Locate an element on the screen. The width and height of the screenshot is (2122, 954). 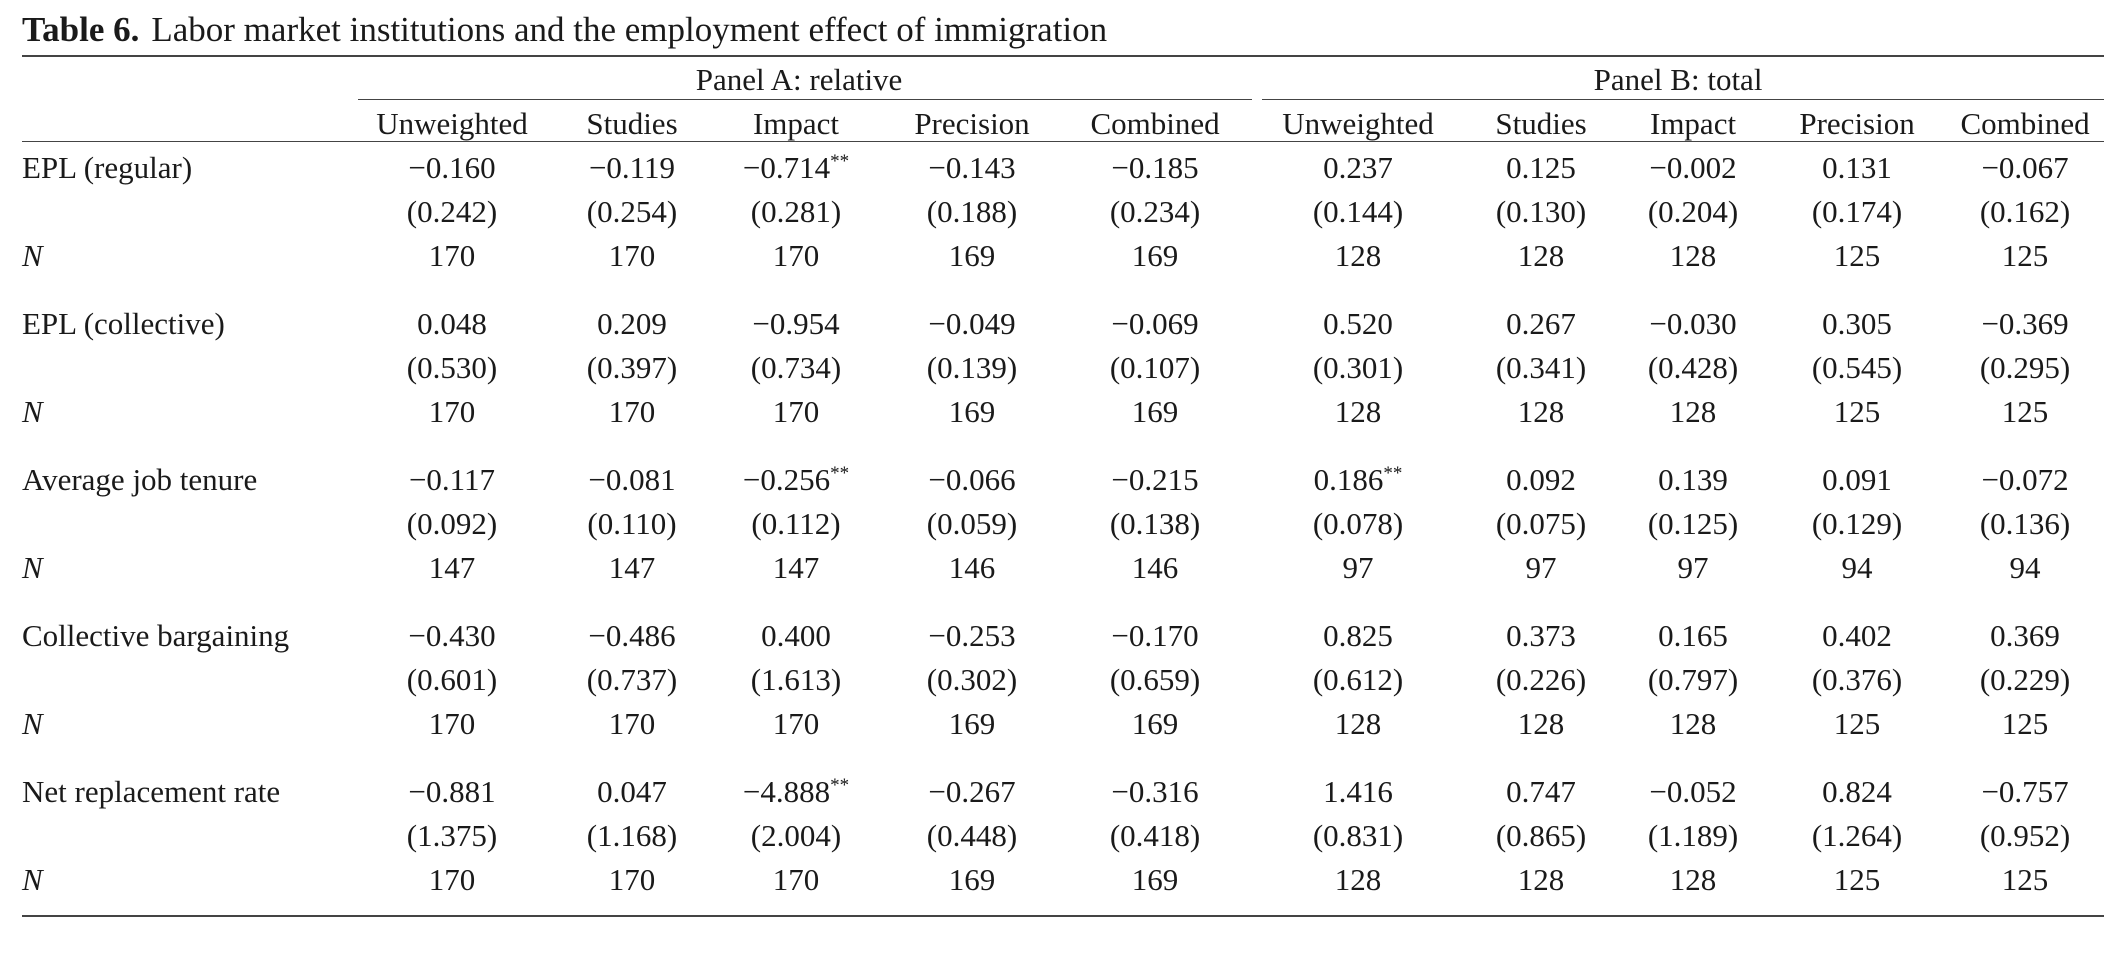
spacer-cell is located at coordinates (1063, 758).